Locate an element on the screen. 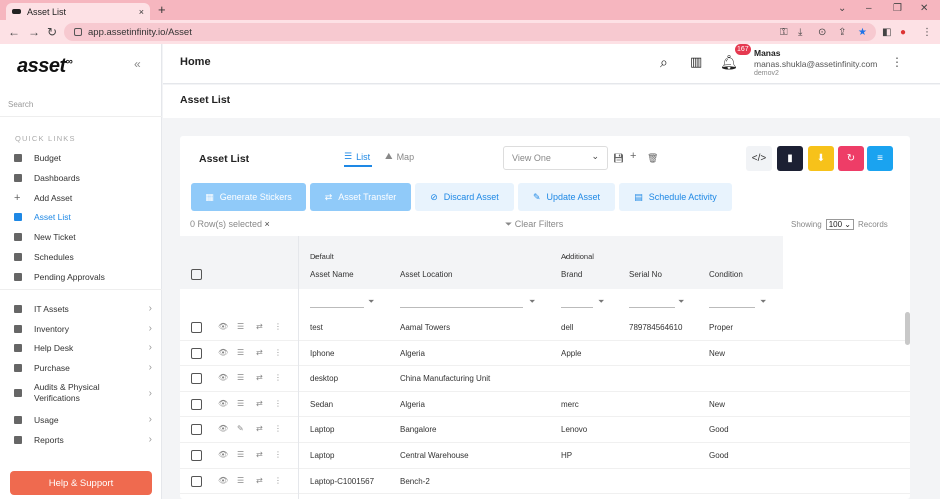 Image resolution: width=940 pixels, height=499 pixels. share-icon: ⇪ is located at coordinates (842, 32).